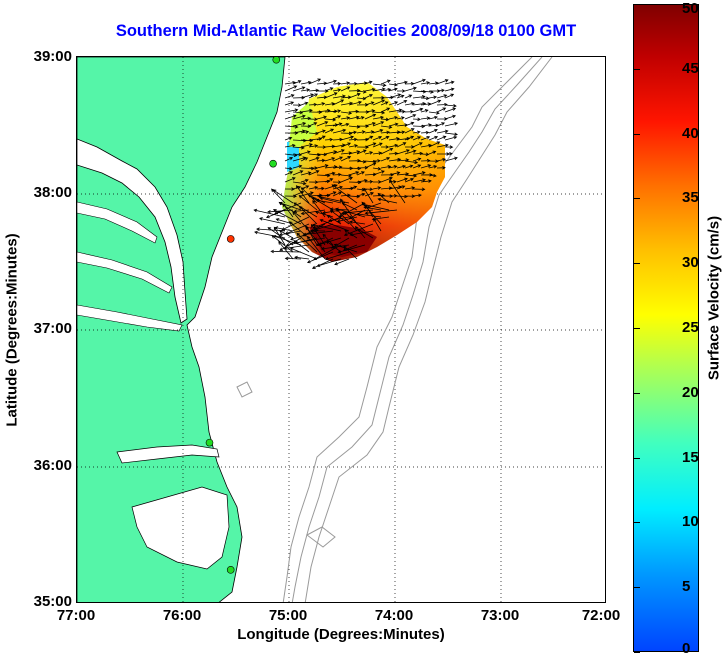 The image size is (724, 659). I want to click on colorbar-tick-label: 35, so click(690, 198).